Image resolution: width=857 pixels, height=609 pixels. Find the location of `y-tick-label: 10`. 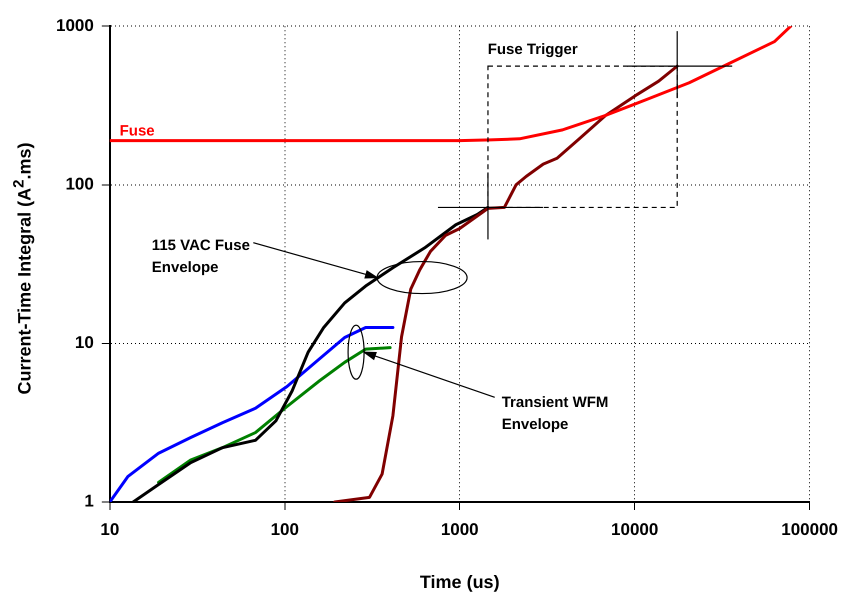

y-tick-label: 10 is located at coordinates (84, 342).